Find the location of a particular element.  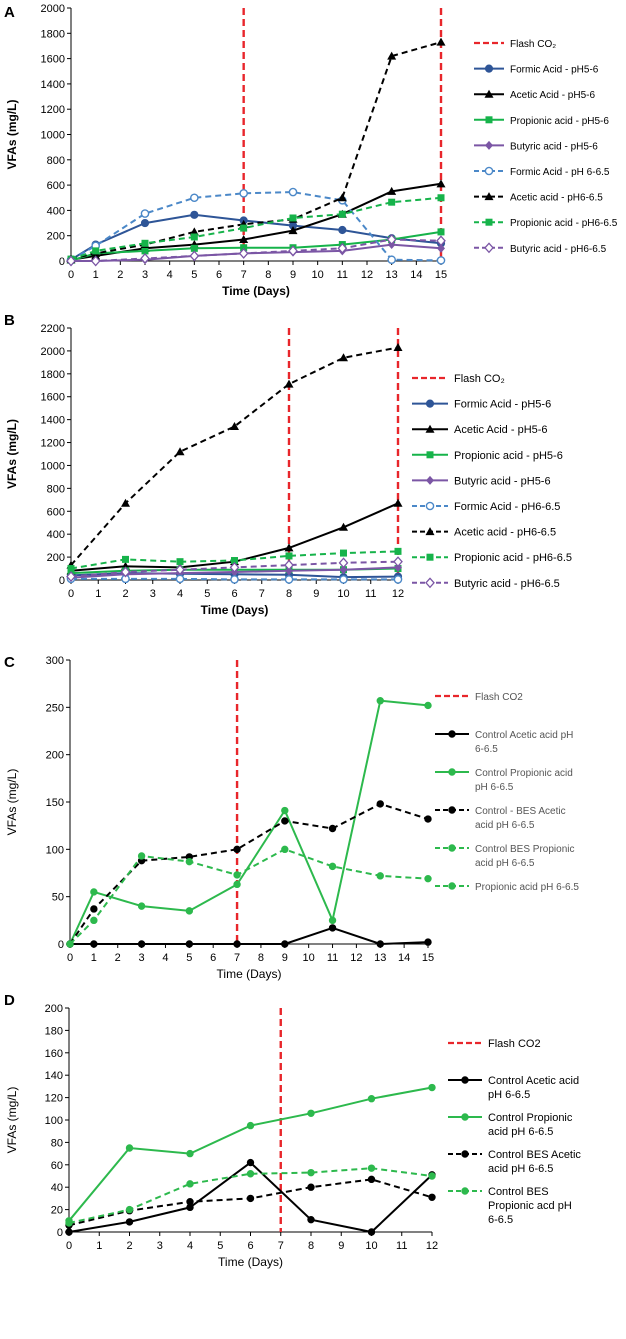

y-tick-label: 1200 is located at coordinates (53, 110).